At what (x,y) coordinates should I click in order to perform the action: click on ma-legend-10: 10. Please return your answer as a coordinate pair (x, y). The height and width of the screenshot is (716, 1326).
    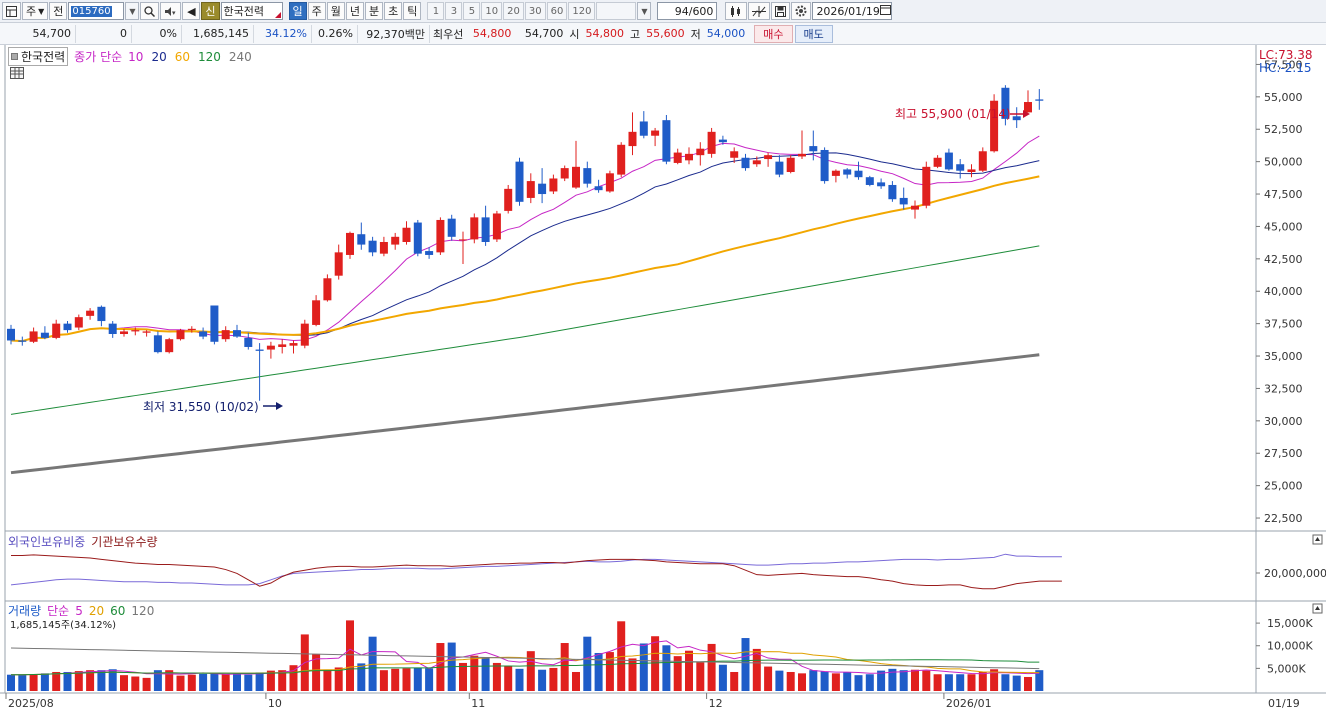
    Looking at the image, I should click on (136, 56).